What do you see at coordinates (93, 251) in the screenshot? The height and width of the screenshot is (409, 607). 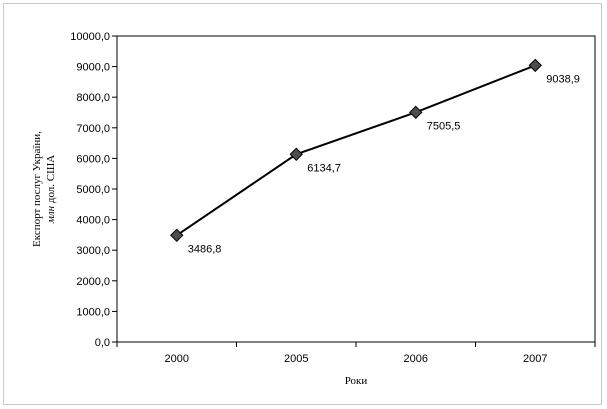 I see `y-tick-label: 3000,0` at bounding box center [93, 251].